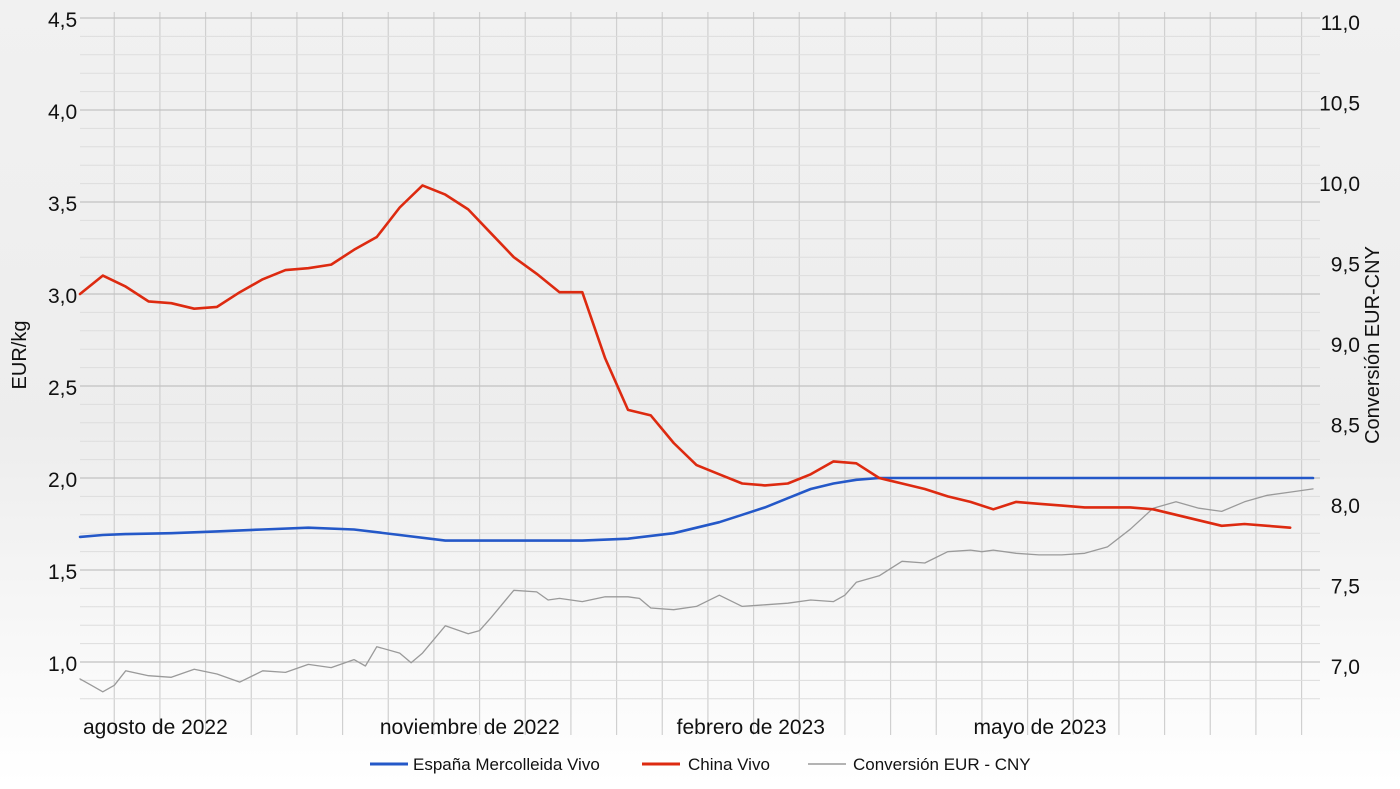 Image resolution: width=1400 pixels, height=789 pixels. What do you see at coordinates (62, 112) in the screenshot?
I see `y-left-tick-label: 4,0` at bounding box center [62, 112].